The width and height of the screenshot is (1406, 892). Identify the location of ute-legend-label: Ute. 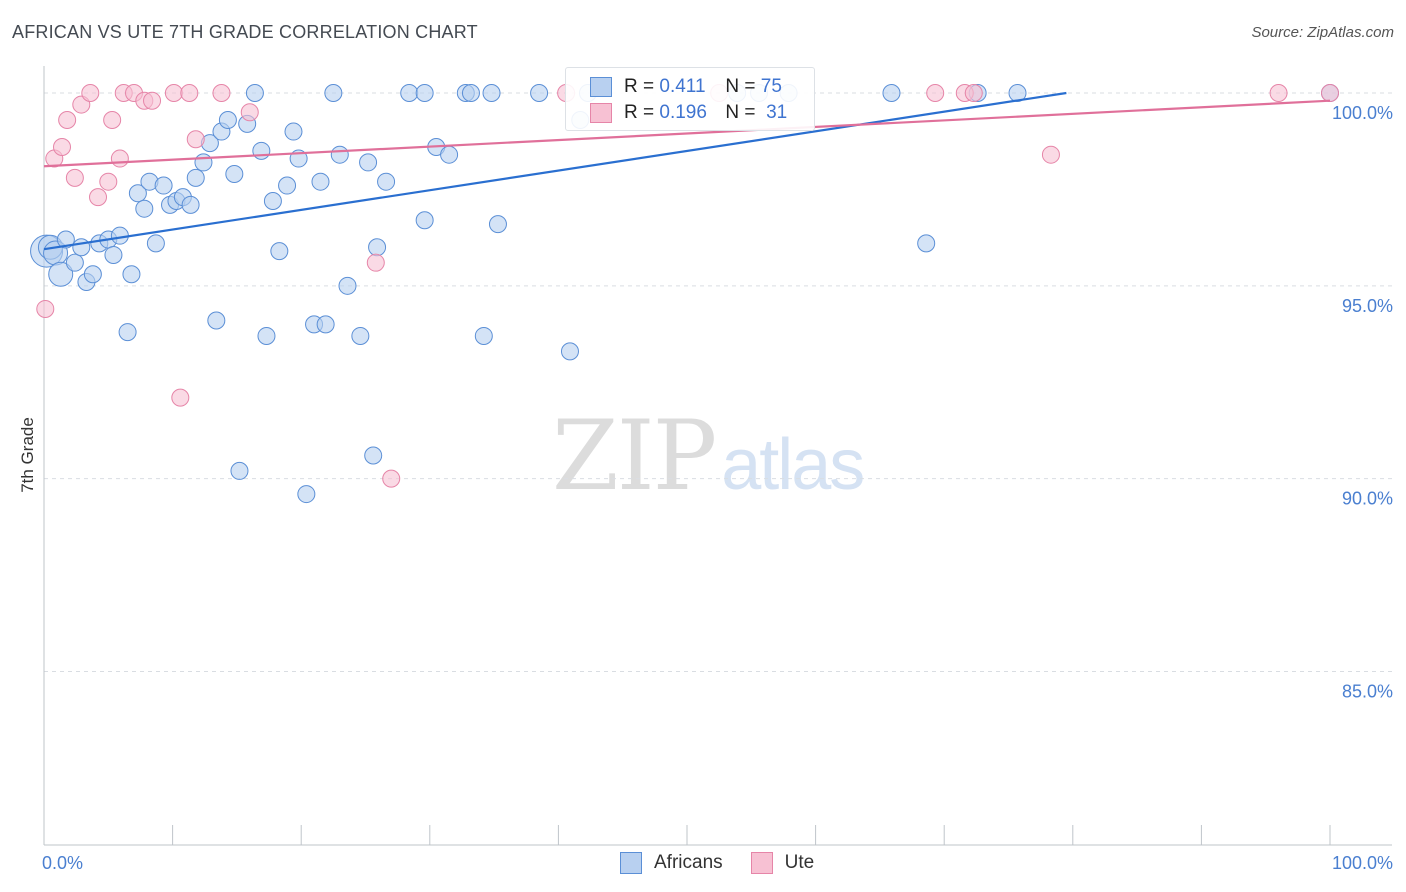
(799, 862).